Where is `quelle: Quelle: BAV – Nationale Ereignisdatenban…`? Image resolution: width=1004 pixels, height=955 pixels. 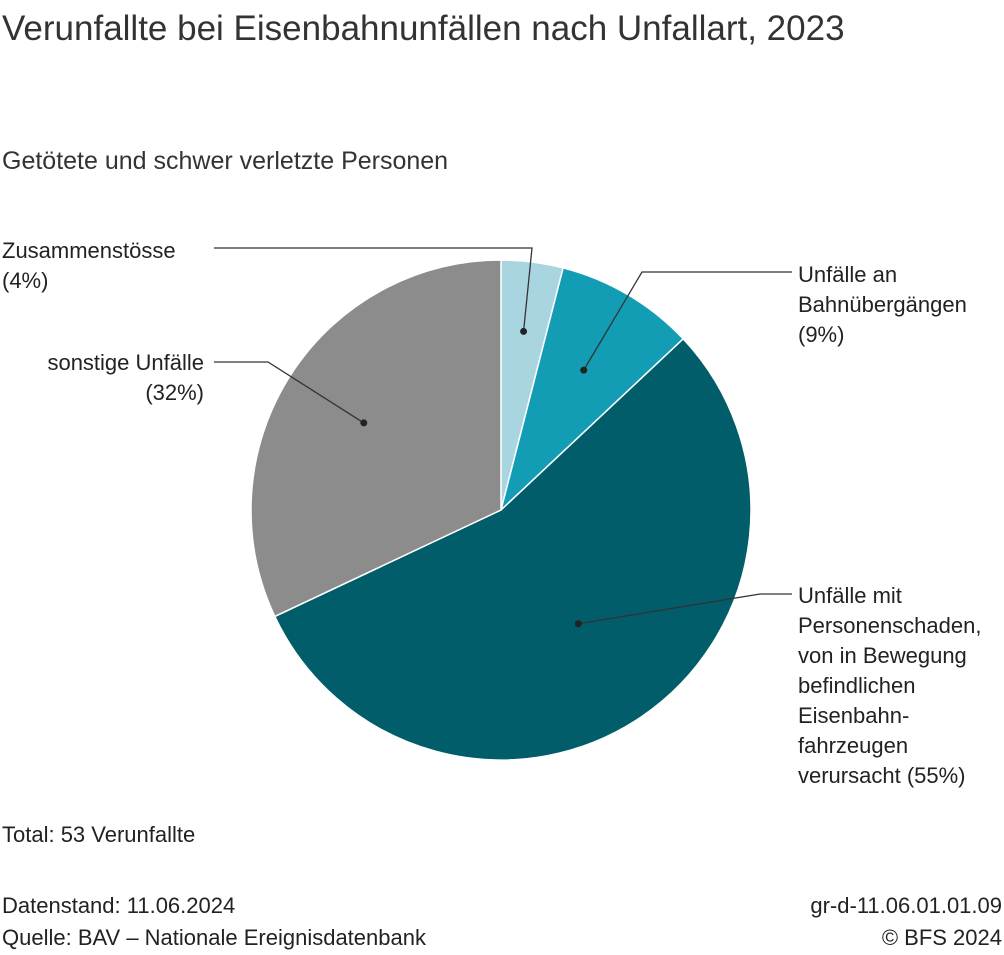 quelle: Quelle: BAV – Nationale Ereignisdatenban… is located at coordinates (214, 937).